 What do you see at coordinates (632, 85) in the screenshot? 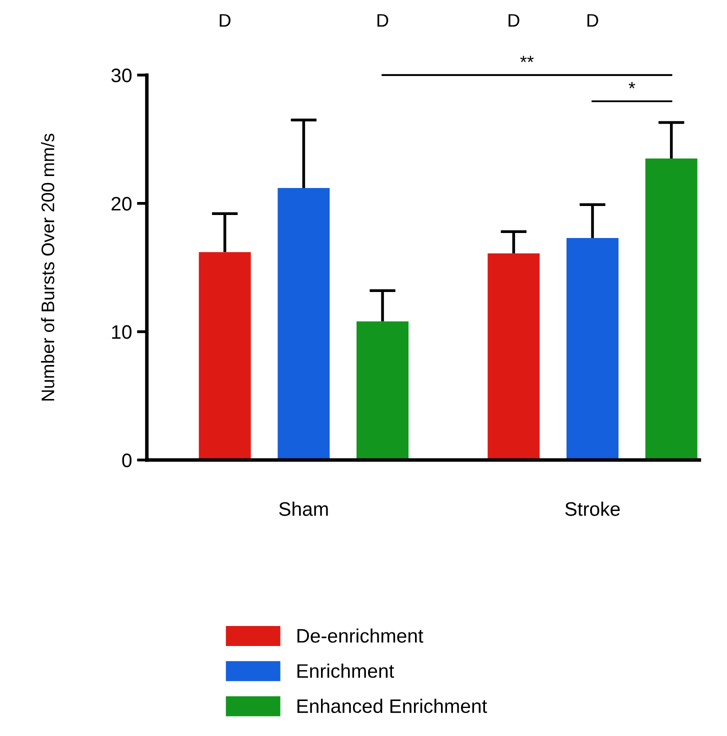
I see `annotation: *` at bounding box center [632, 85].